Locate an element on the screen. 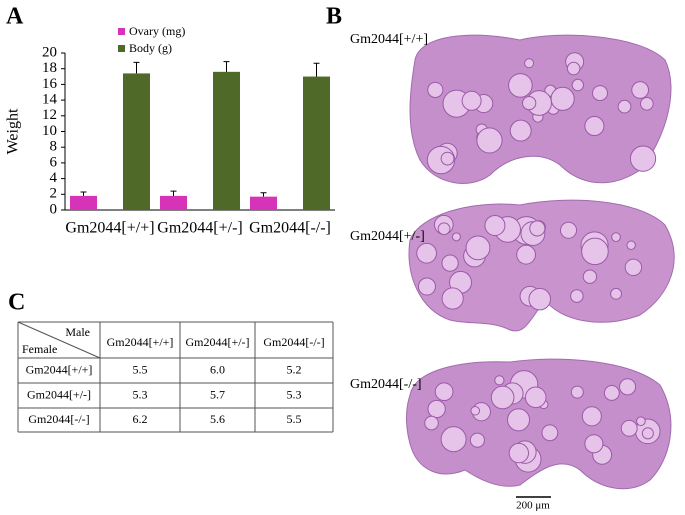 This screenshot has width=685, height=515. table-cell: 5.6 is located at coordinates (217, 419).